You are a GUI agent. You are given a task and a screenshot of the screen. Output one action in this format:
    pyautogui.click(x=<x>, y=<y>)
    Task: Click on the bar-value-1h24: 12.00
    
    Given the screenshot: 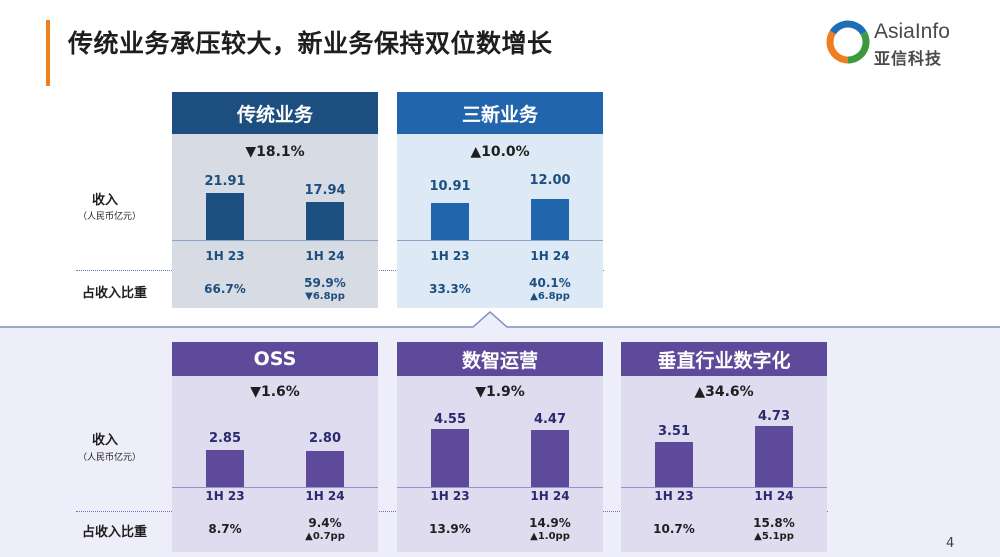 What is the action you would take?
    pyautogui.click(x=550, y=180)
    